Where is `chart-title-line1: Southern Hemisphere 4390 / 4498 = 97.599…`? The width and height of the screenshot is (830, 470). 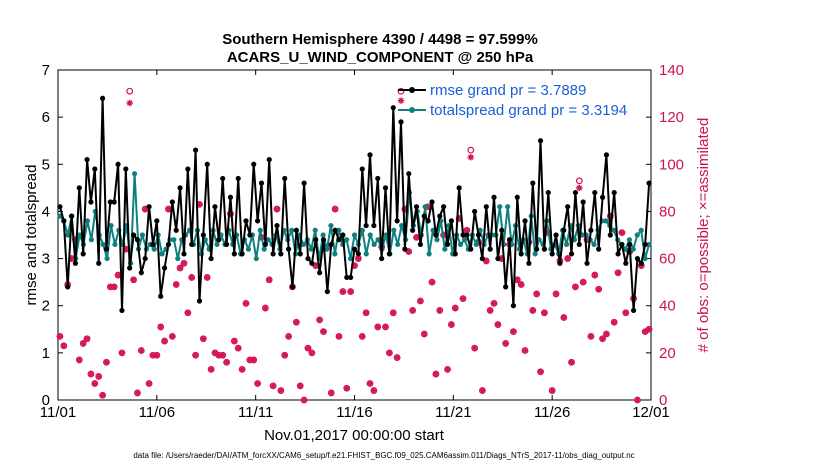
chart-title-line1: Southern Hemisphere 4390 / 4498 = 97.599… is located at coordinates (380, 39).